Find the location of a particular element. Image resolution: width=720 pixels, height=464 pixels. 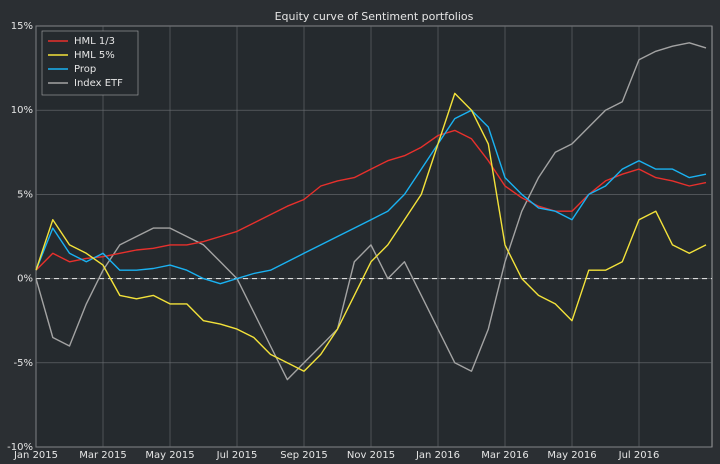

y-tick-label: -5% is located at coordinates (23, 363).